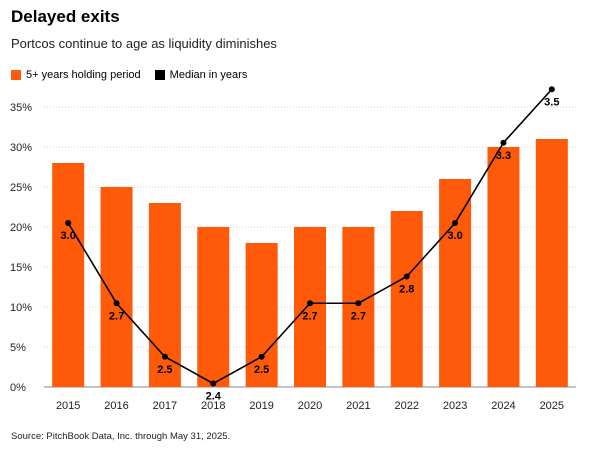  I want to click on y-tick-label: 30%, so click(21, 148).